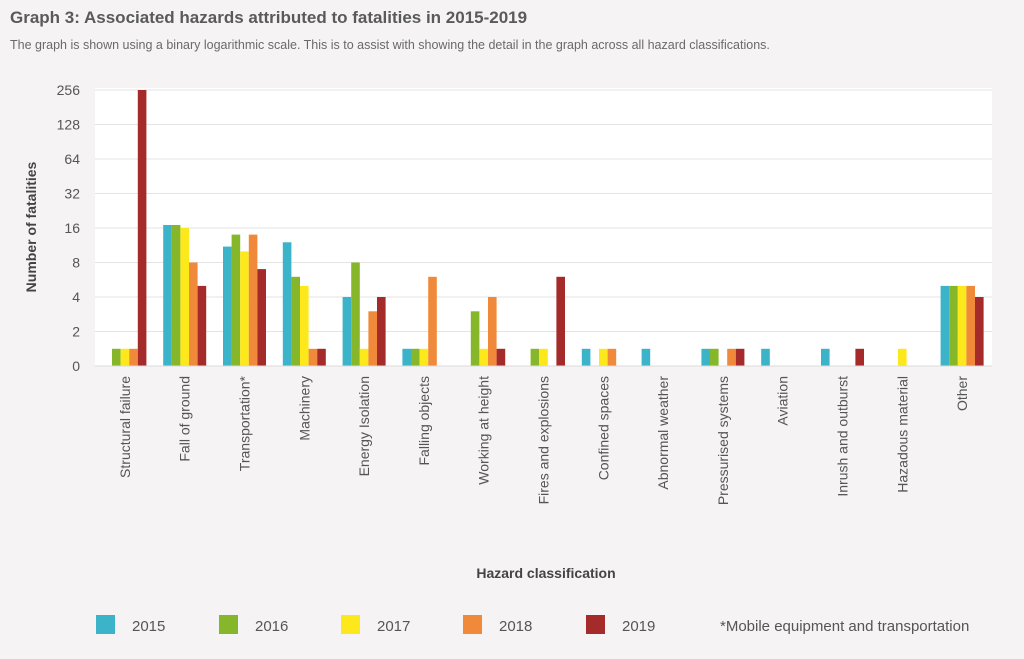 This screenshot has width=1024, height=659. Describe the element at coordinates (69, 125) in the screenshot. I see `y-tick-label: 128` at that location.